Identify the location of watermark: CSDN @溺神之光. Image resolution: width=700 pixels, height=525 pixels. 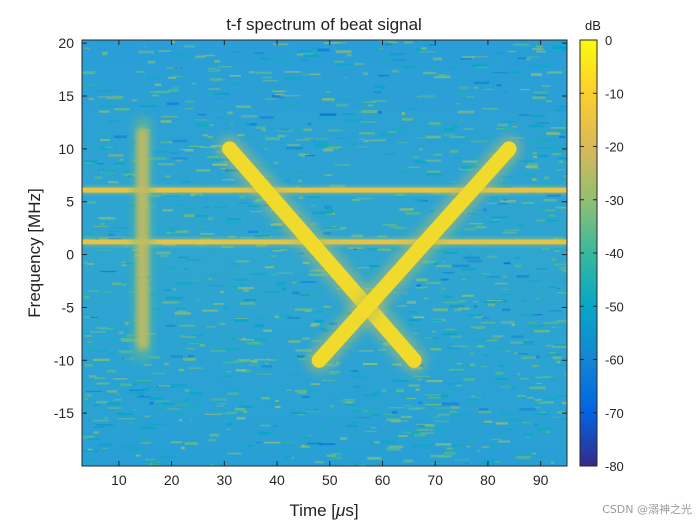
(647, 509).